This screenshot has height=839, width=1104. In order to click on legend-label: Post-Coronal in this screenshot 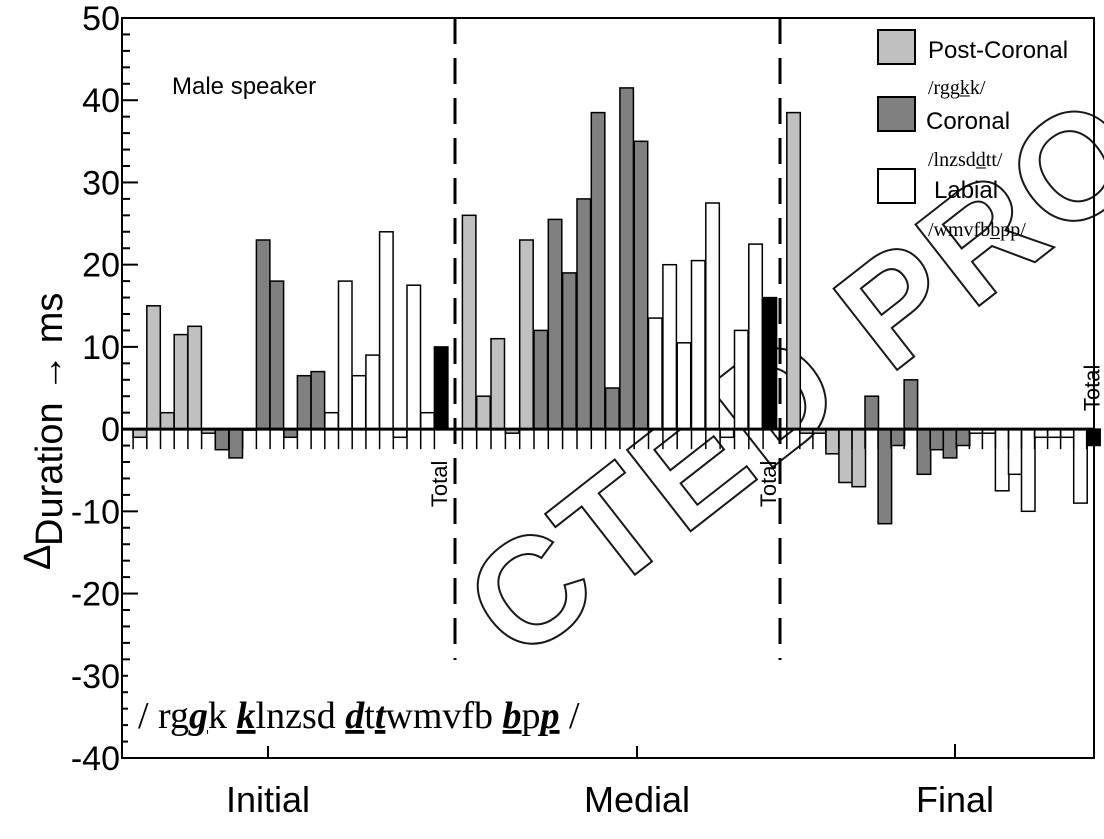, I will do `click(998, 50)`.